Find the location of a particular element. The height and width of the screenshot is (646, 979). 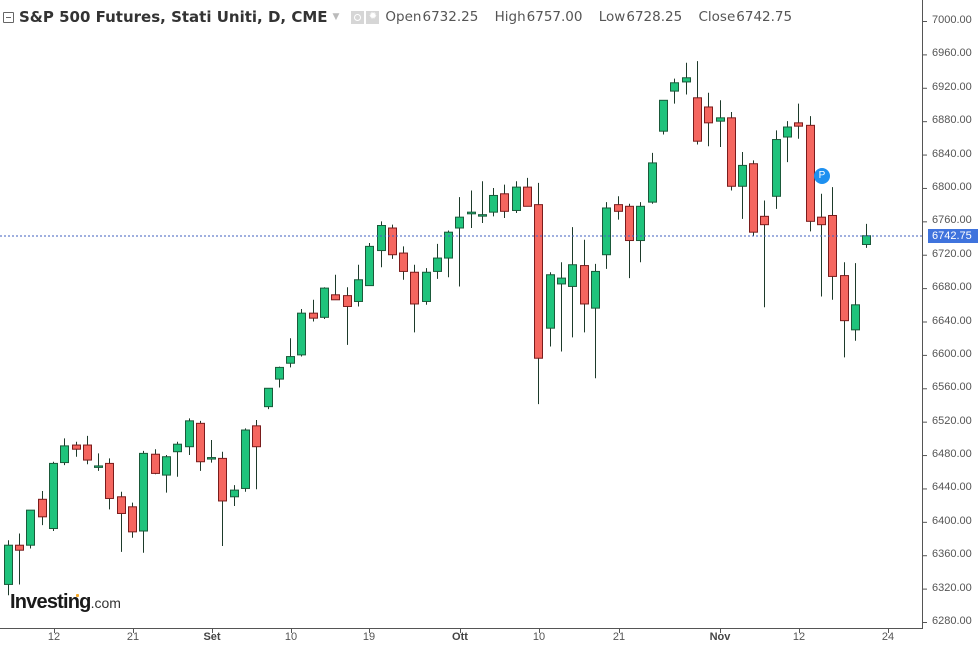

price-tick-label: 6920.00 is located at coordinates (952, 86).